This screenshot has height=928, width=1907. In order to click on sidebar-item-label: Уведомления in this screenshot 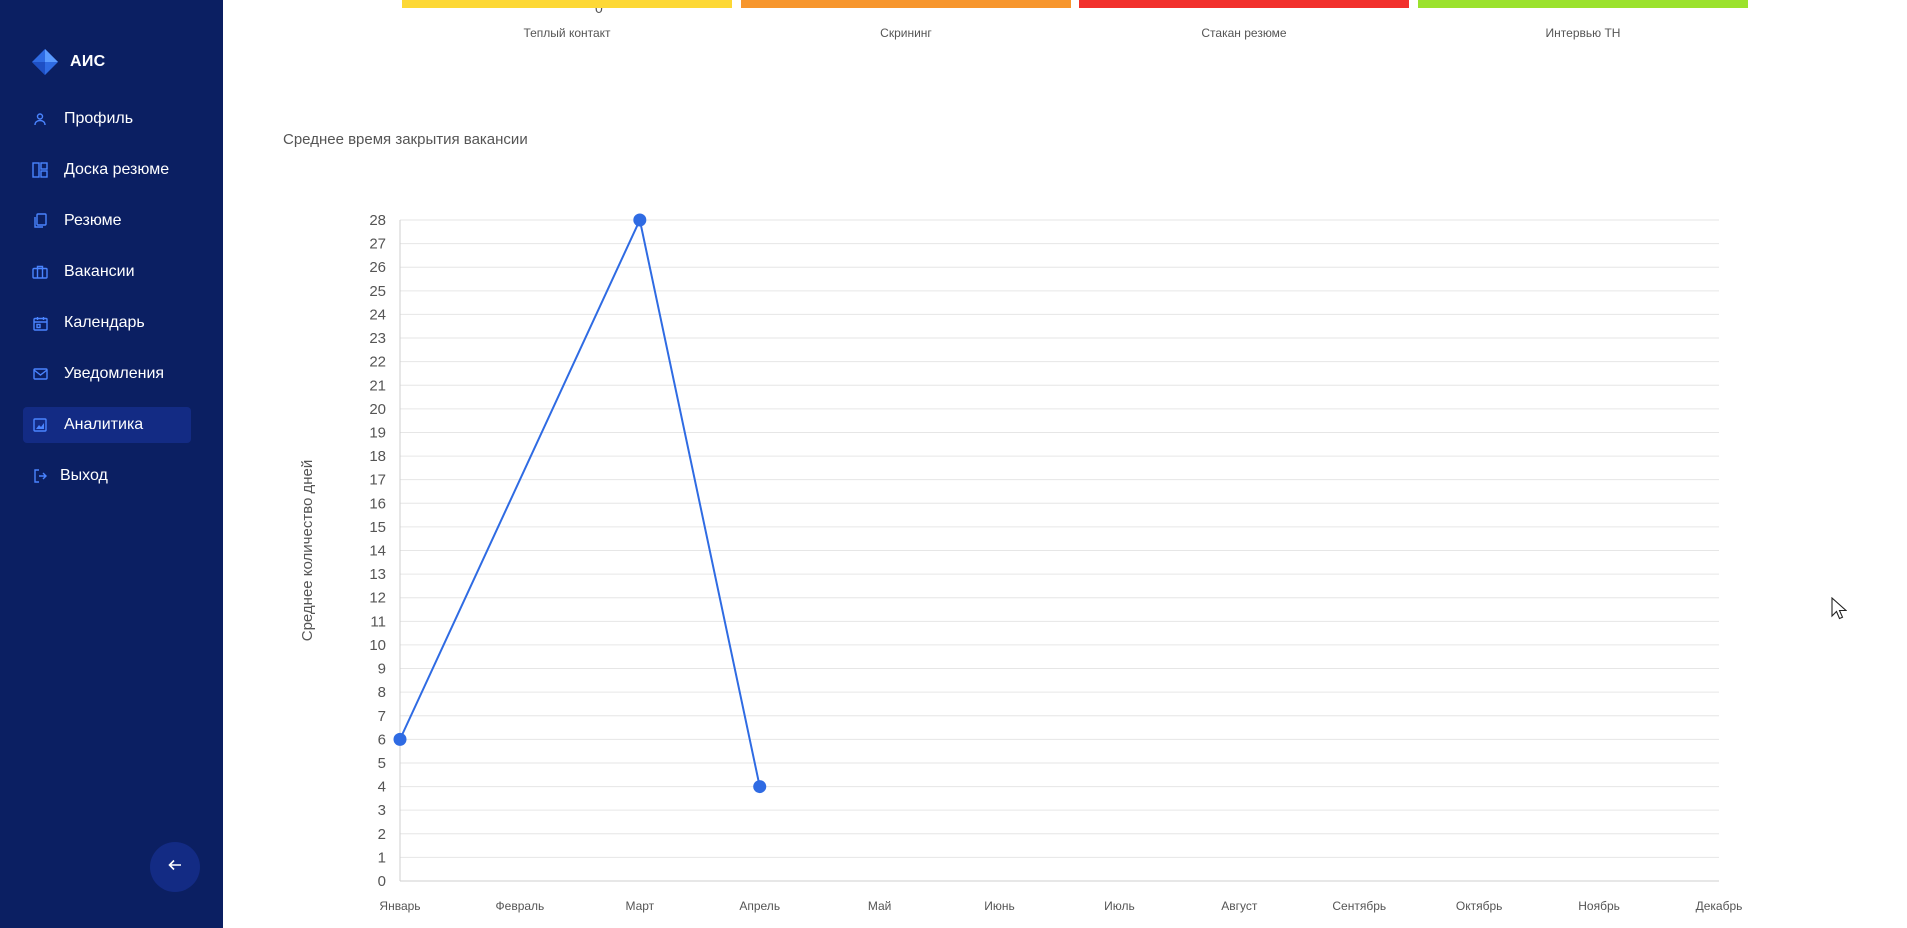, I will do `click(114, 373)`.